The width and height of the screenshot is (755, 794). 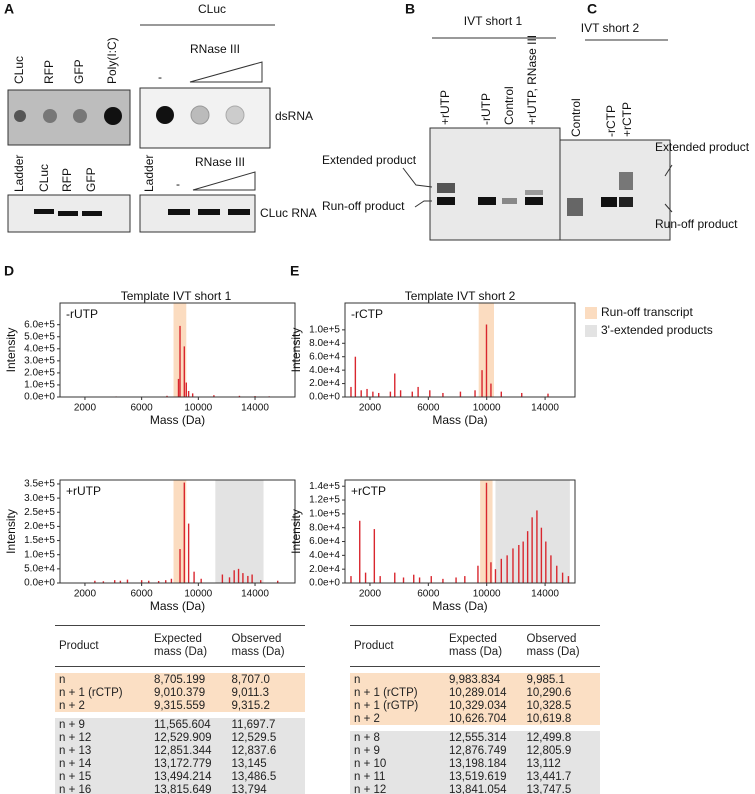 What do you see at coordinates (369, 160) in the screenshot?
I see `annotation: Extended product` at bounding box center [369, 160].